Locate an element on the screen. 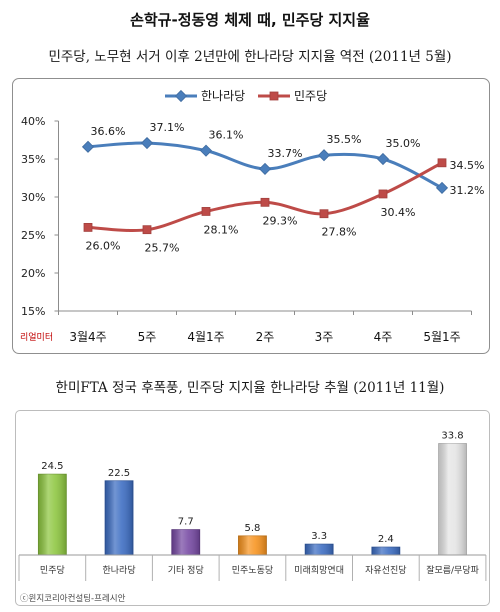 The image size is (500, 612). series-1-data-label: 34.5% is located at coordinates (467, 165).